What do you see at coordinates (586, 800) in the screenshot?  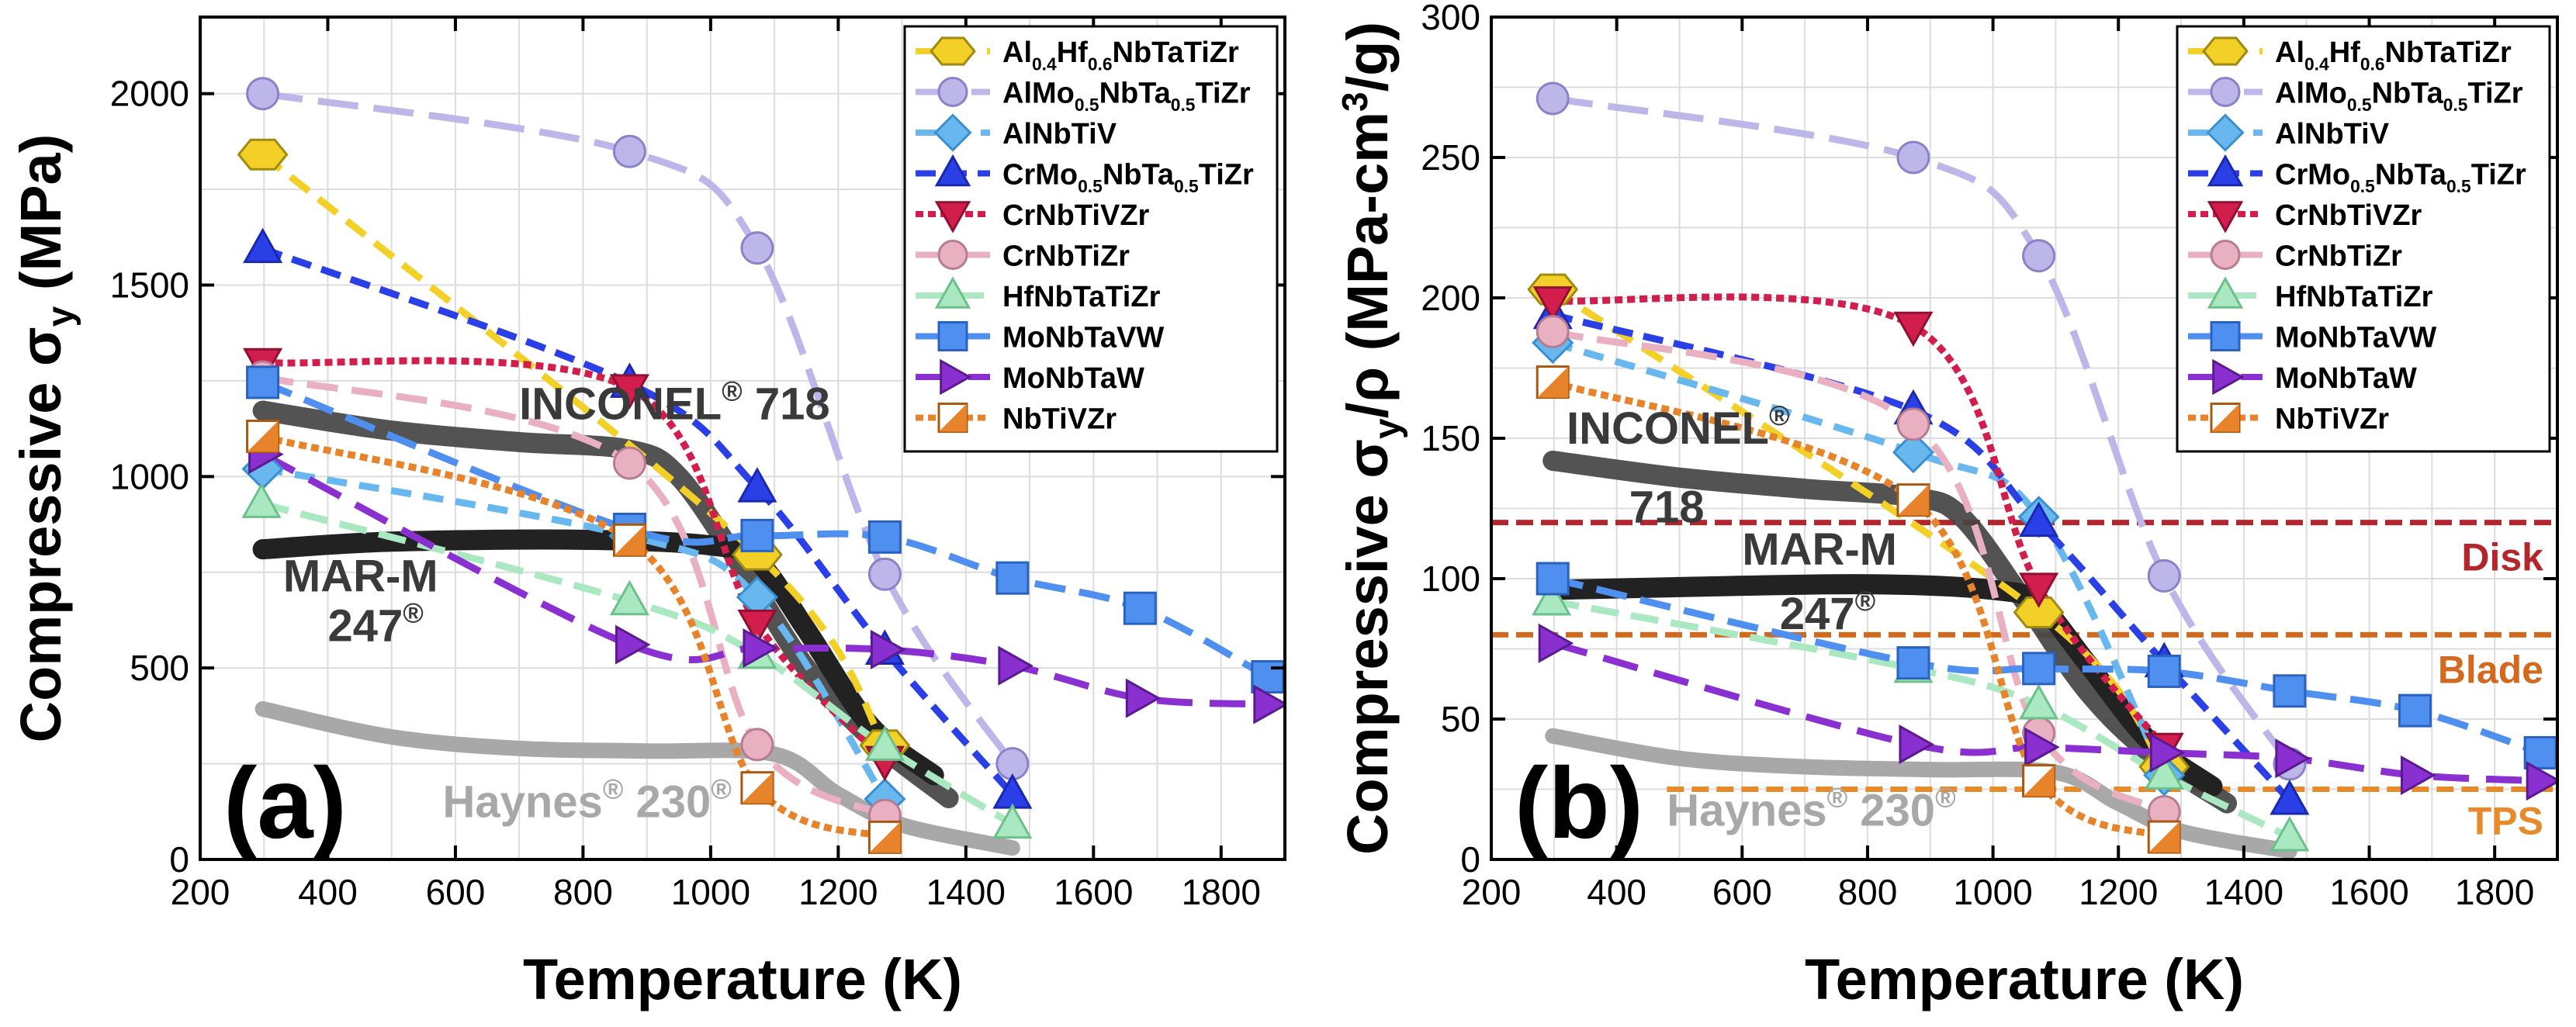 I see `panel-a-annotation-3: Haynes® 230®` at bounding box center [586, 800].